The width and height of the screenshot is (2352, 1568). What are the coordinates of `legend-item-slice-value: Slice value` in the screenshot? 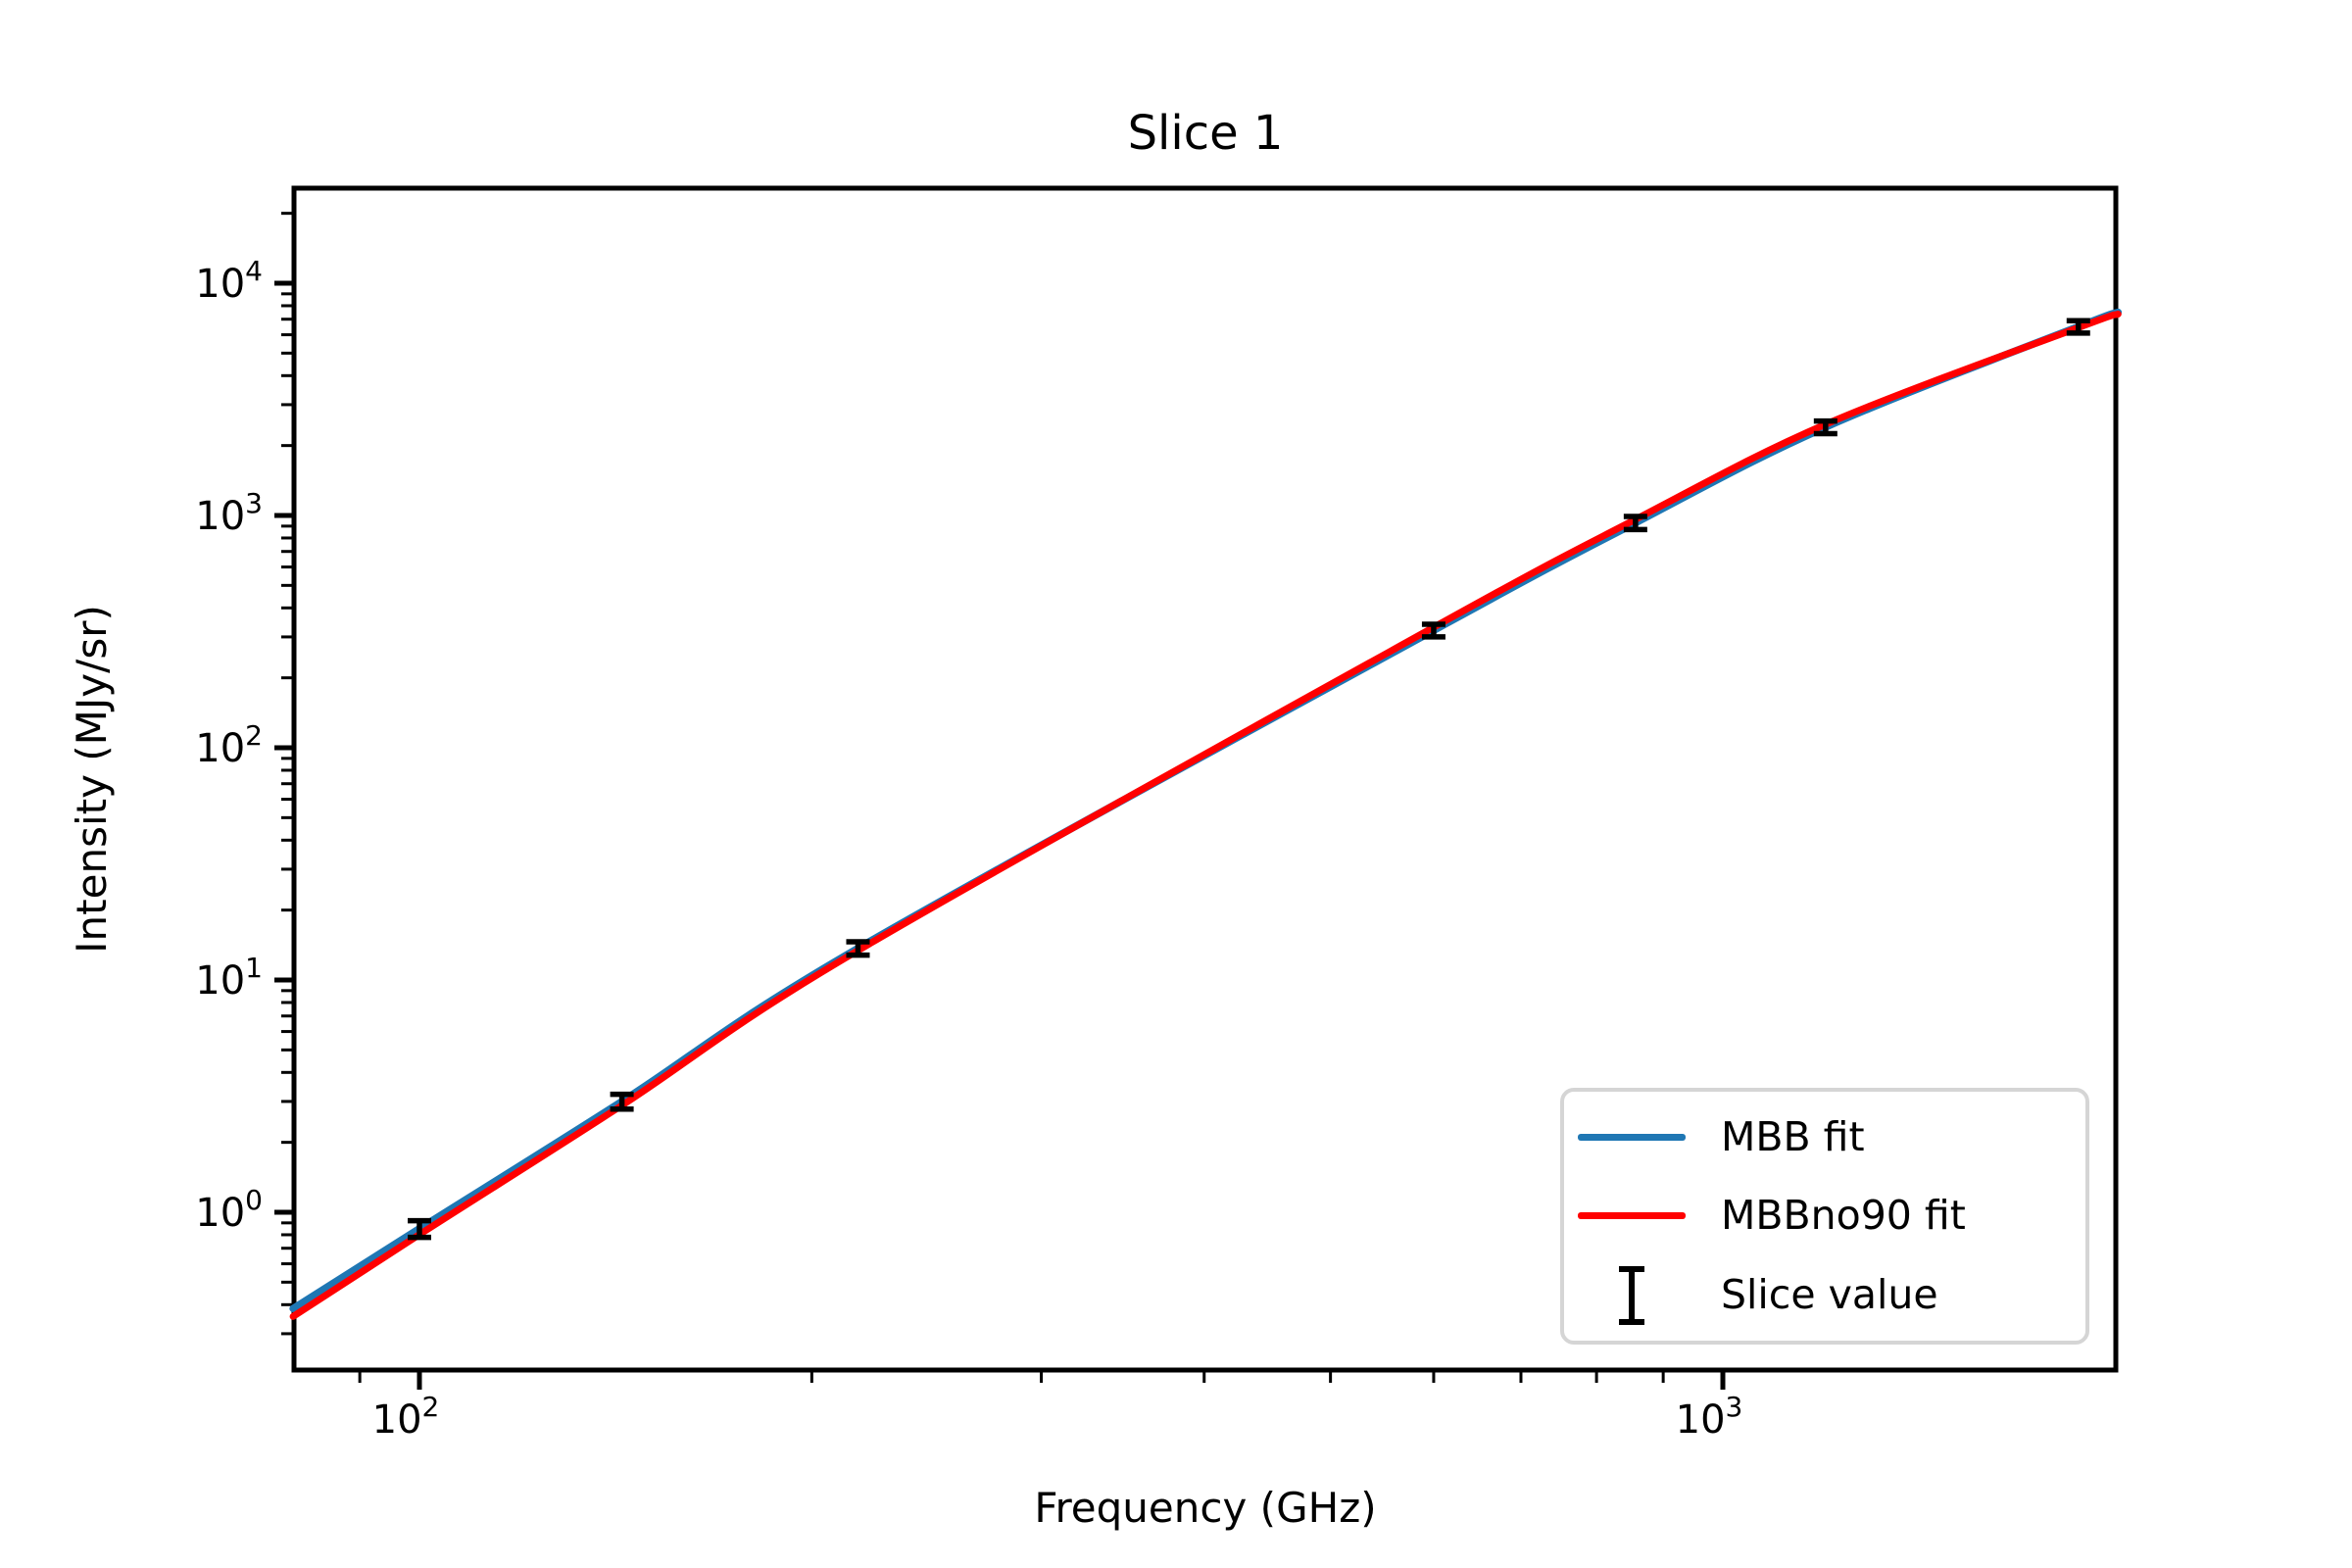 It's located at (1825, 1295).